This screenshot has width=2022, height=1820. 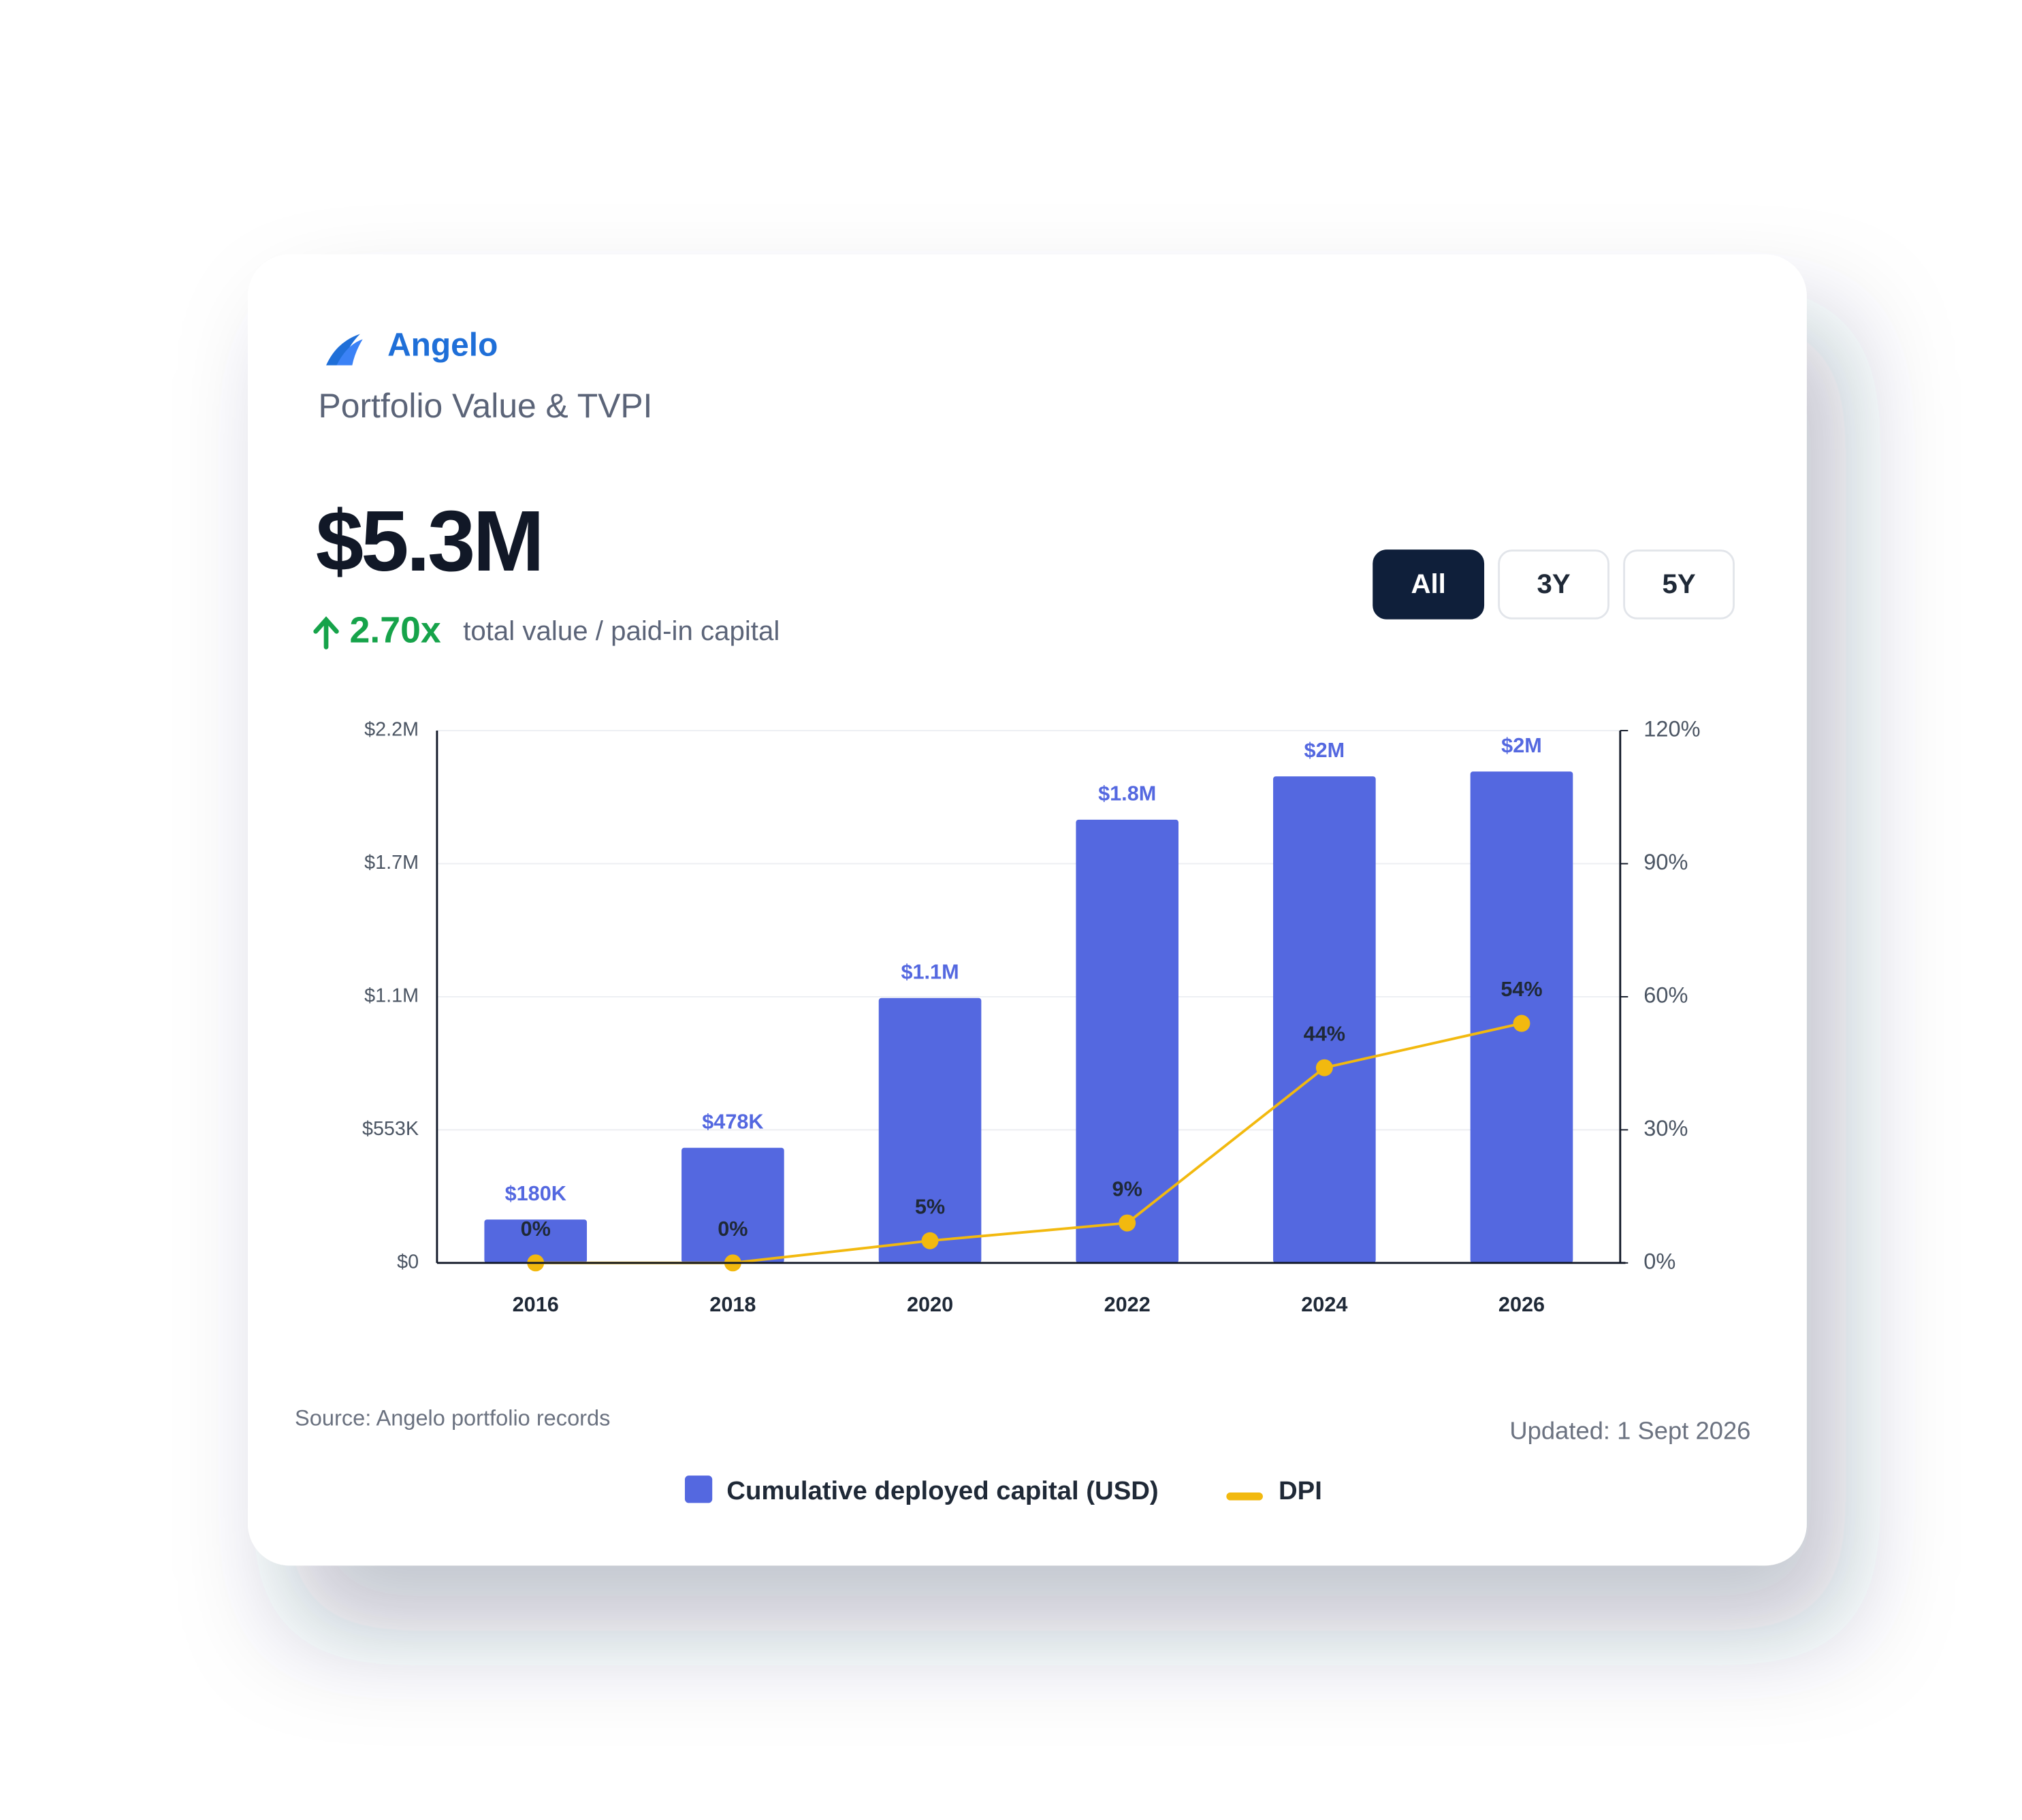 What do you see at coordinates (443, 345) in the screenshot?
I see `brand-name: Angelo` at bounding box center [443, 345].